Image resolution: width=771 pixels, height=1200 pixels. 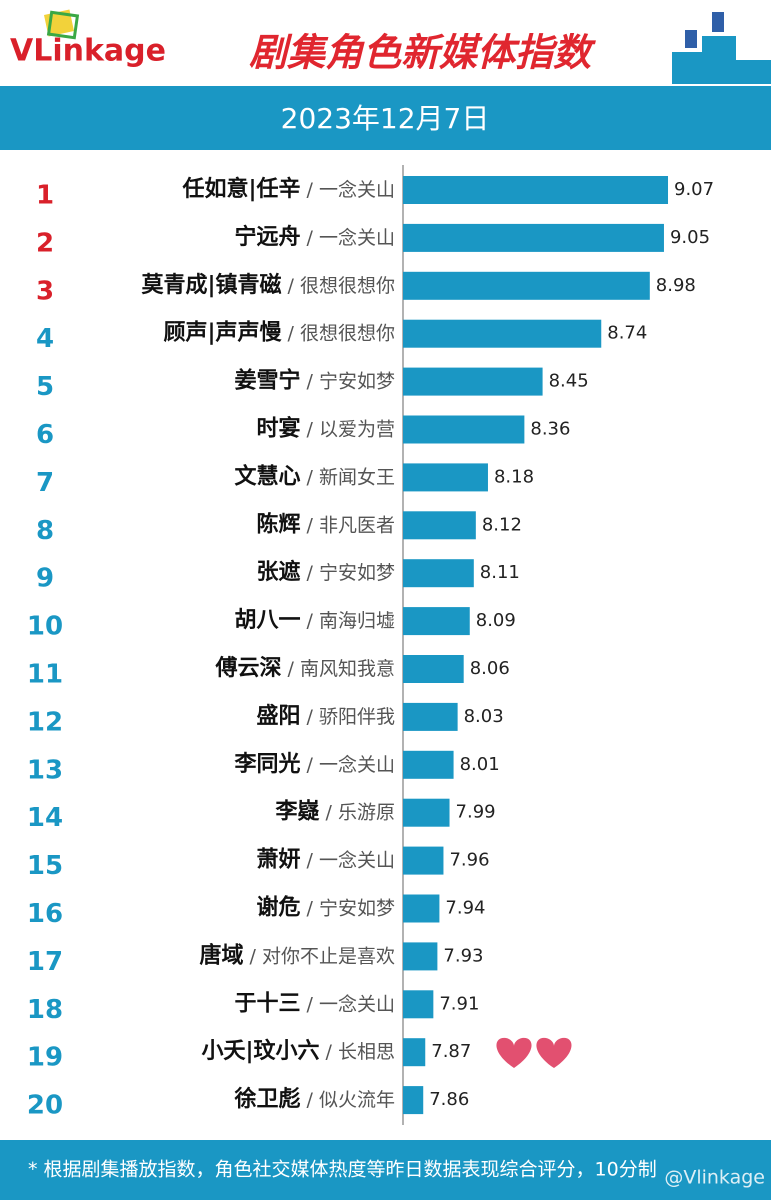 What do you see at coordinates (45, 435) in the screenshot?
I see `rank: 6` at bounding box center [45, 435].